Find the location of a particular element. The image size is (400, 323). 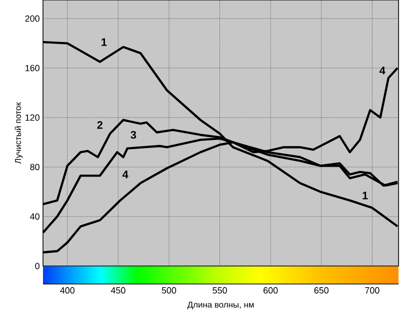

x-tick-label: 550 is located at coordinates (219, 290).